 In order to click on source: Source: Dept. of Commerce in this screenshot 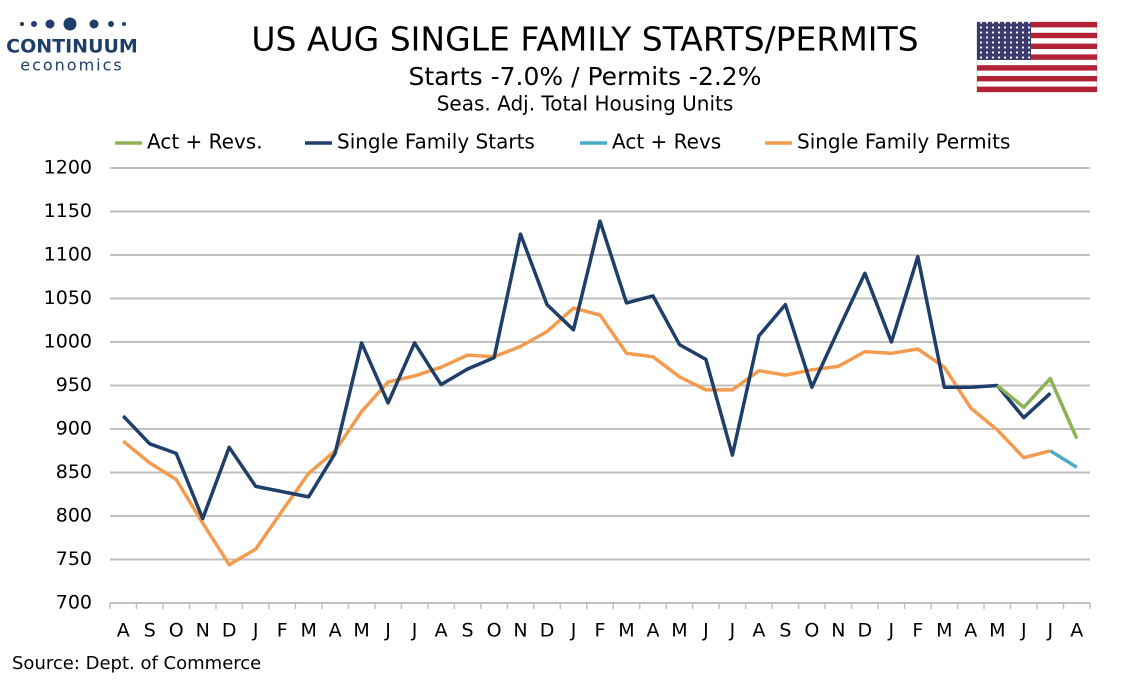, I will do `click(136, 663)`.